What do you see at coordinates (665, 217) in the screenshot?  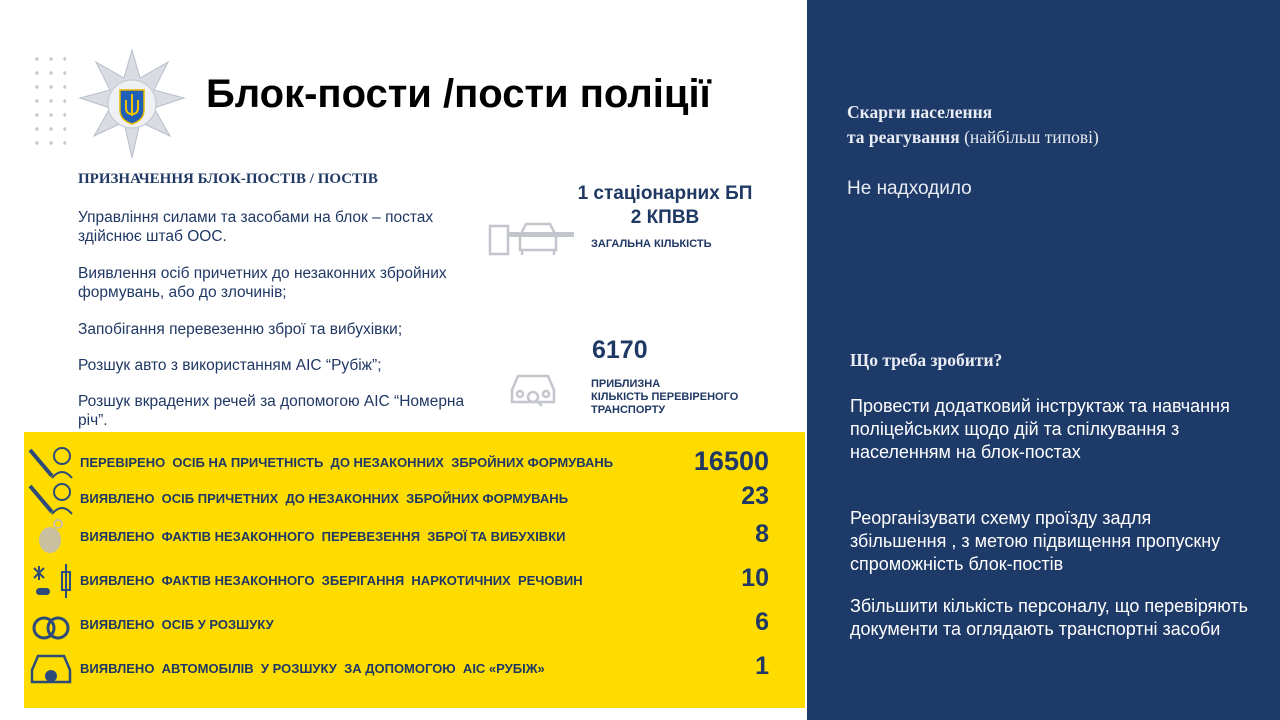 I see `total-line-2: 2 КПВВ` at bounding box center [665, 217].